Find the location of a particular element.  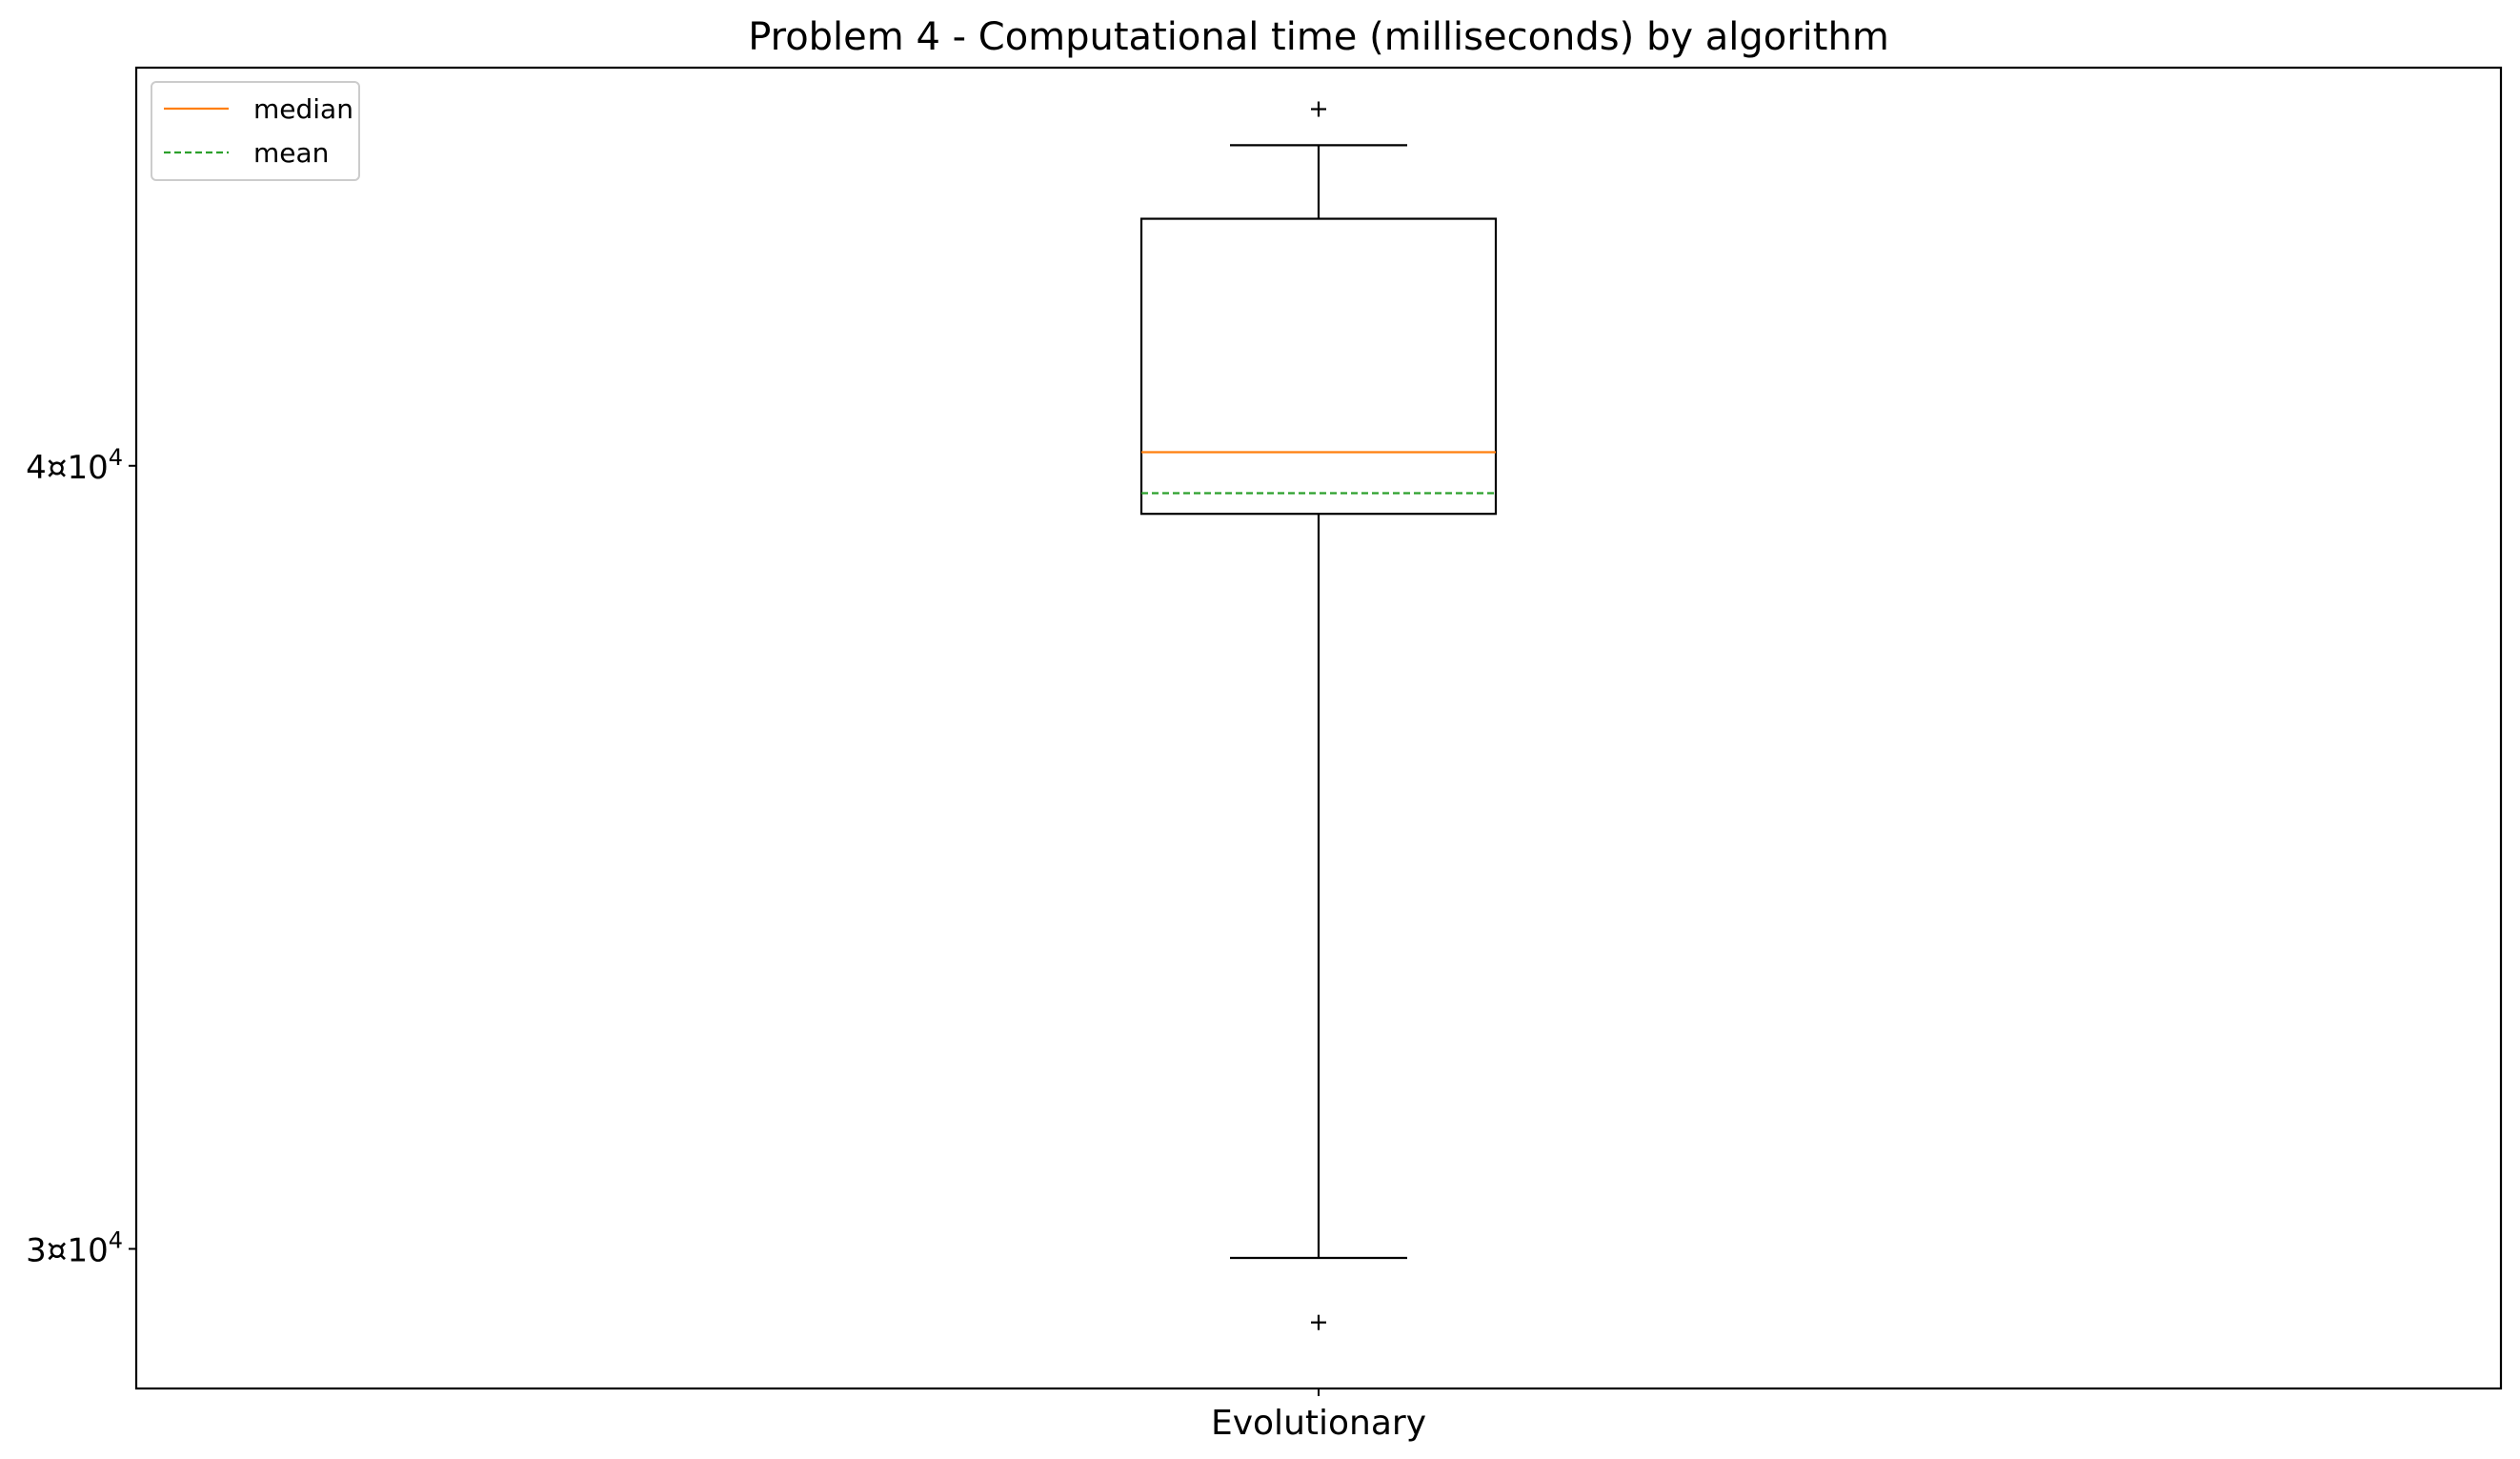

plot-area is located at coordinates (1318, 715).